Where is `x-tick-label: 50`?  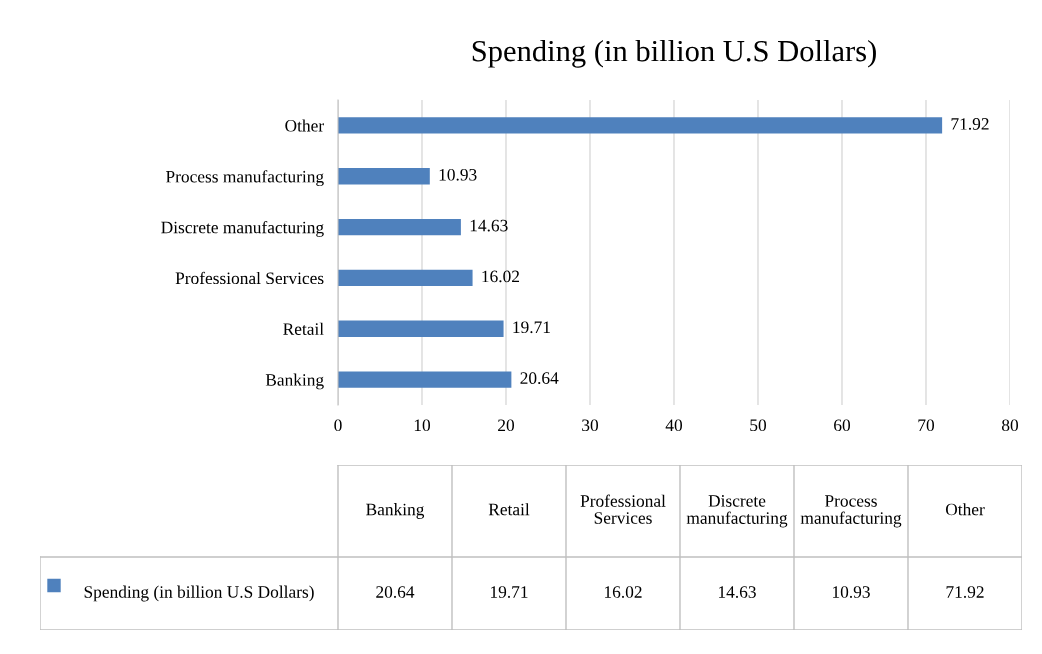
x-tick-label: 50 is located at coordinates (758, 425).